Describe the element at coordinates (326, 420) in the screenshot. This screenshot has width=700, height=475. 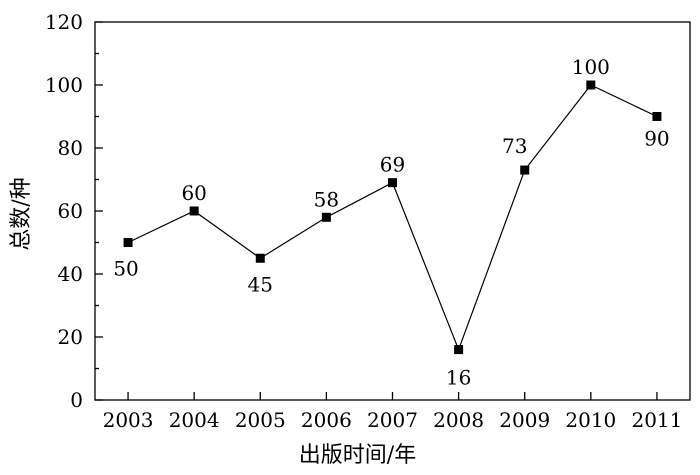
I see `x-tick-label: 2006` at that location.